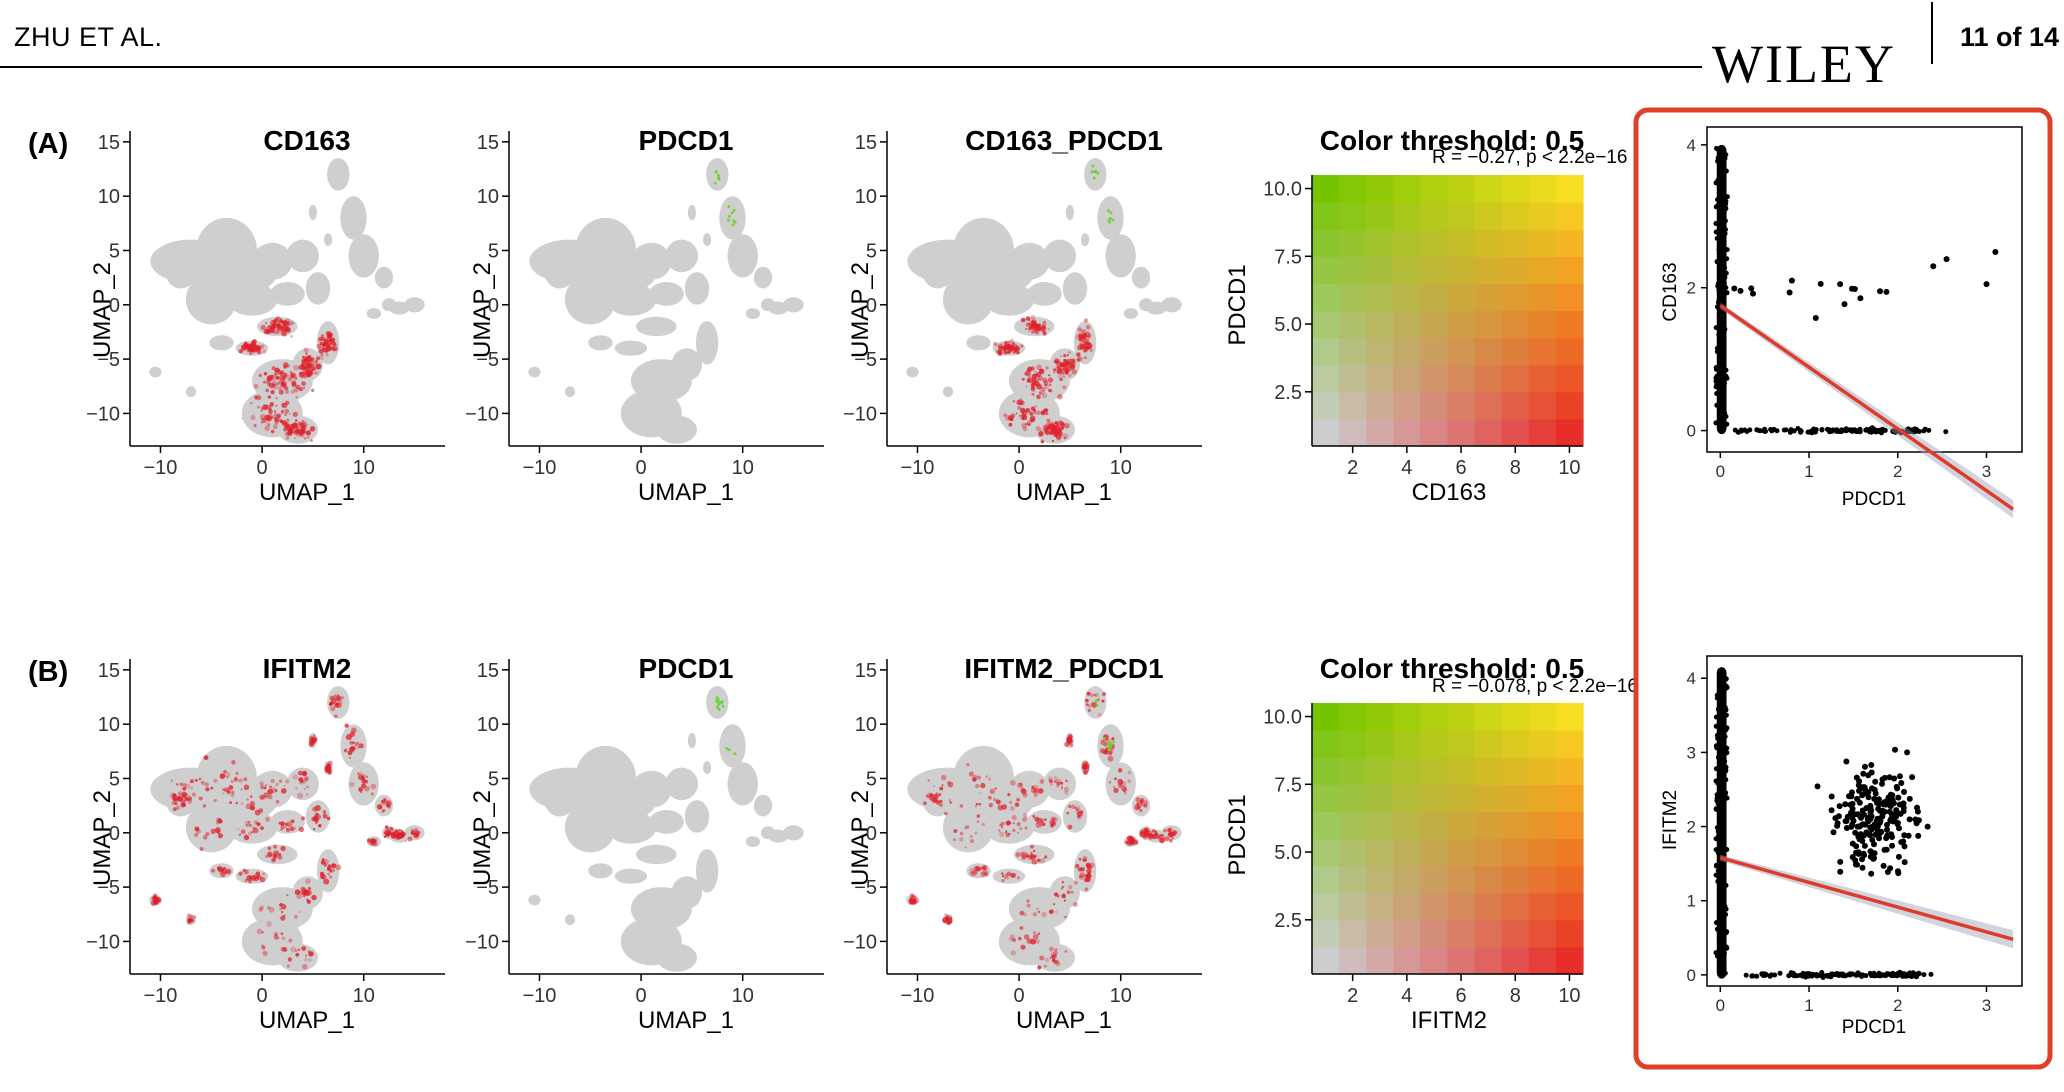 The height and width of the screenshot is (1092, 2064). What do you see at coordinates (1808, 471) in the screenshot?
I see `x-tick-label: 1` at bounding box center [1808, 471].